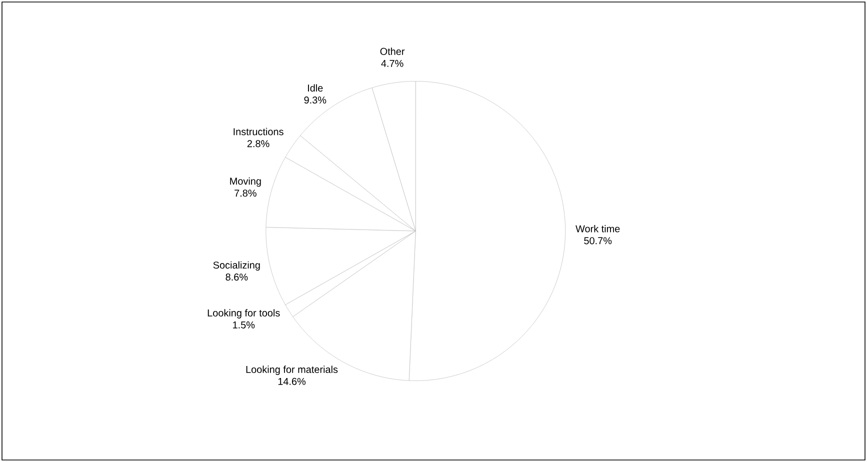 The height and width of the screenshot is (462, 867). Describe the element at coordinates (236, 266) in the screenshot. I see `slice-label: Socializing` at that location.